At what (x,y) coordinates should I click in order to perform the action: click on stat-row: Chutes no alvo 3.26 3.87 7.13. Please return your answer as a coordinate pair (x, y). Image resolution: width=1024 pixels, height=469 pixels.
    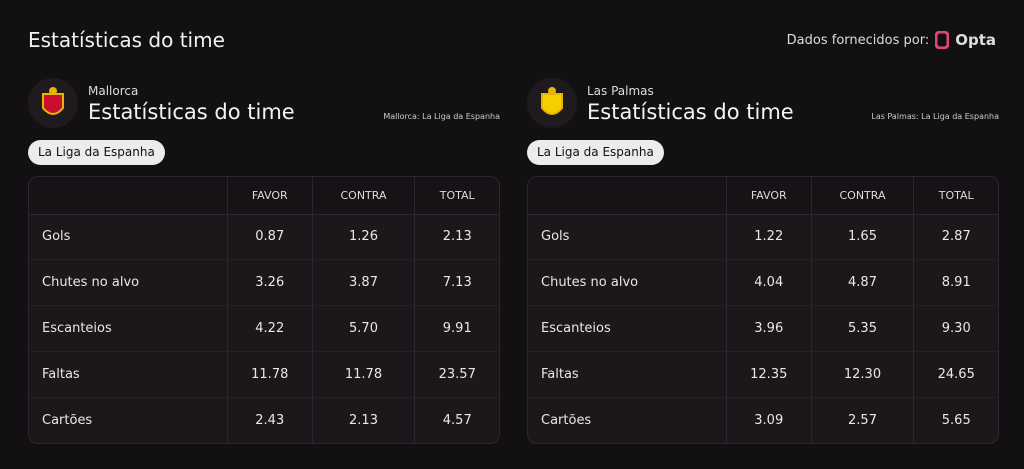
    Looking at the image, I should click on (264, 281).